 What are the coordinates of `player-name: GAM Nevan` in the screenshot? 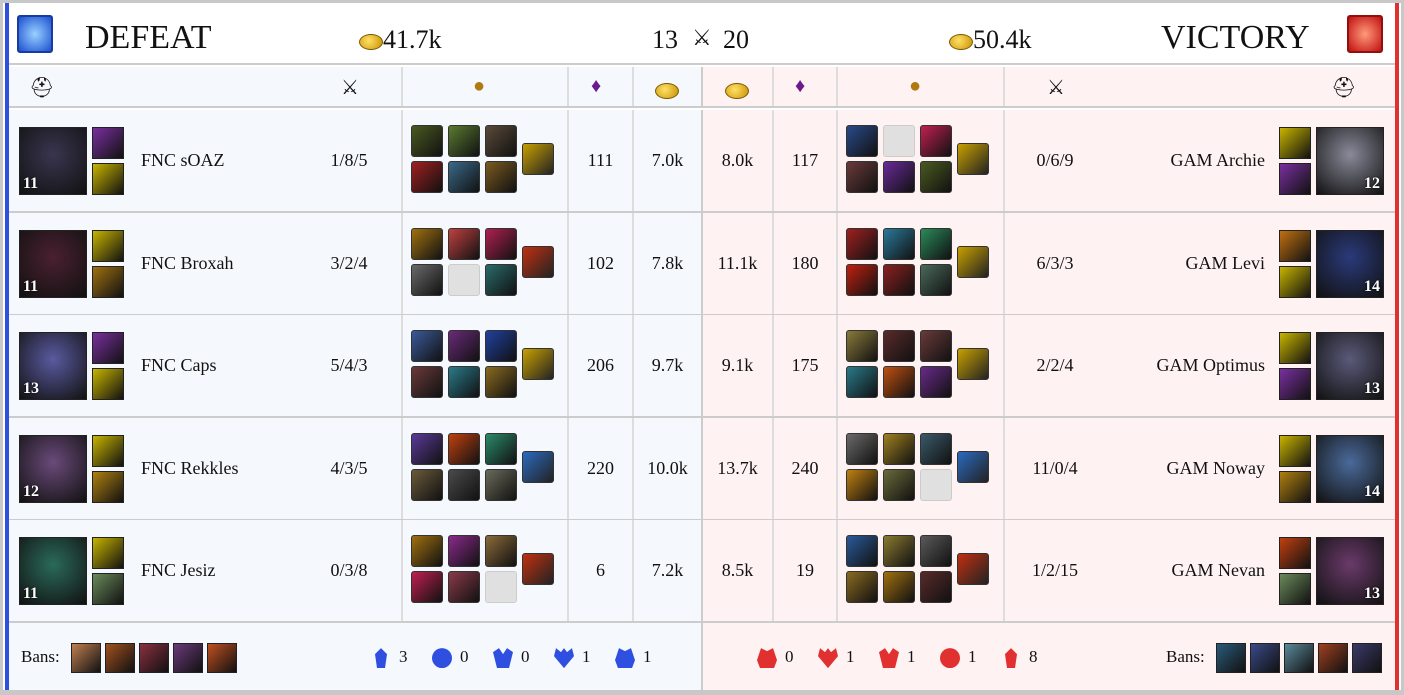 It's located at (1218, 570).